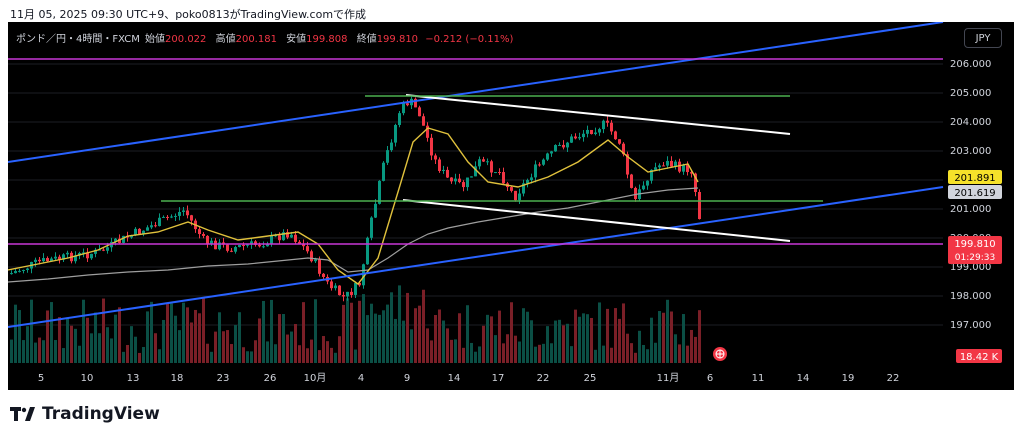 The height and width of the screenshot is (441, 1024). I want to click on footer-logo: TradingView, so click(85, 414).